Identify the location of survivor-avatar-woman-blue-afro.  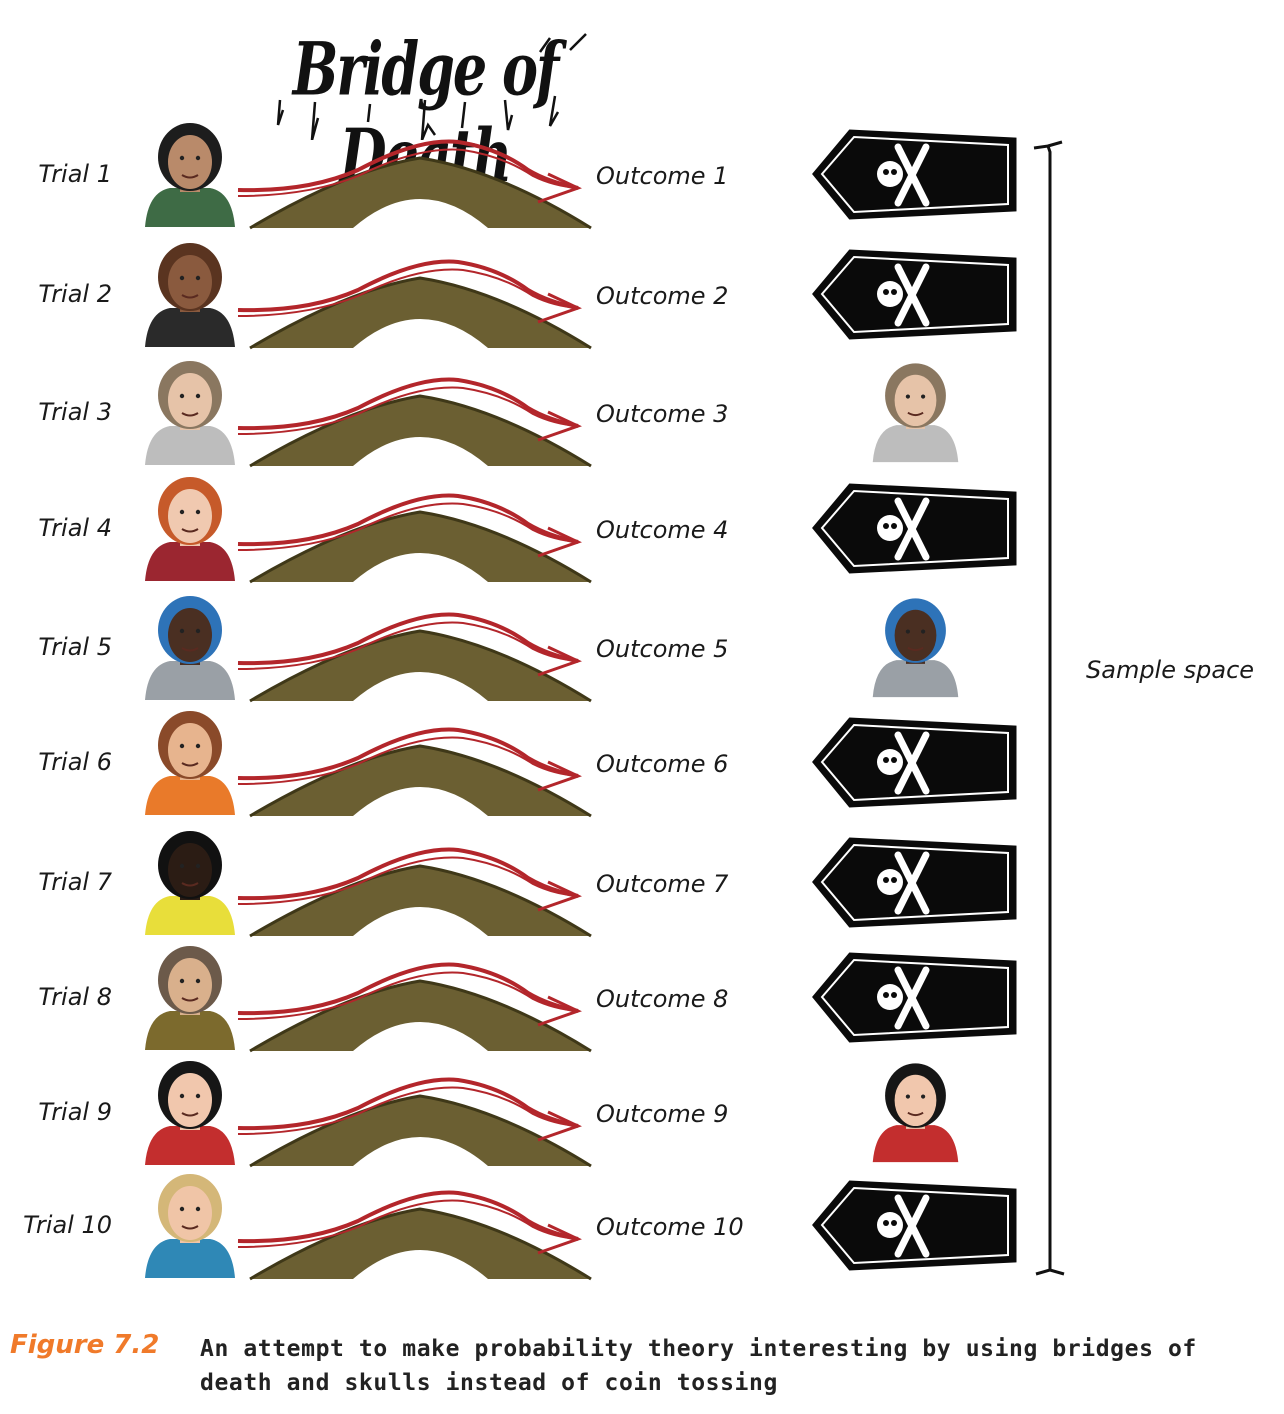
(915, 642).